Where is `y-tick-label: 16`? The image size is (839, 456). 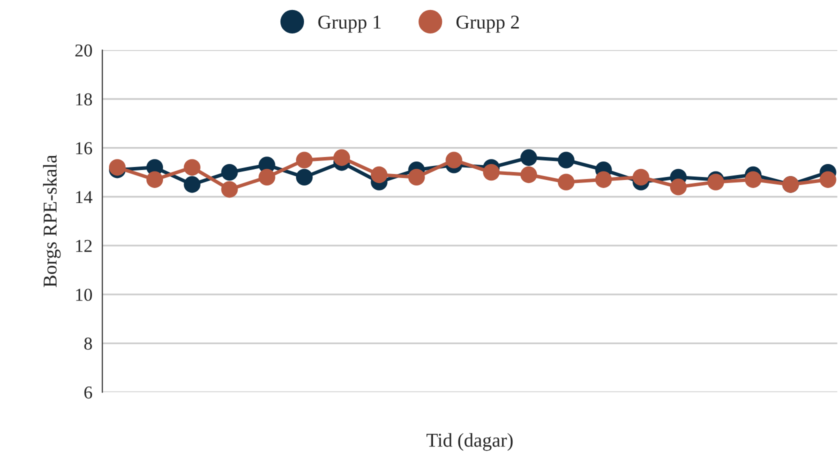 y-tick-label: 16 is located at coordinates (84, 148).